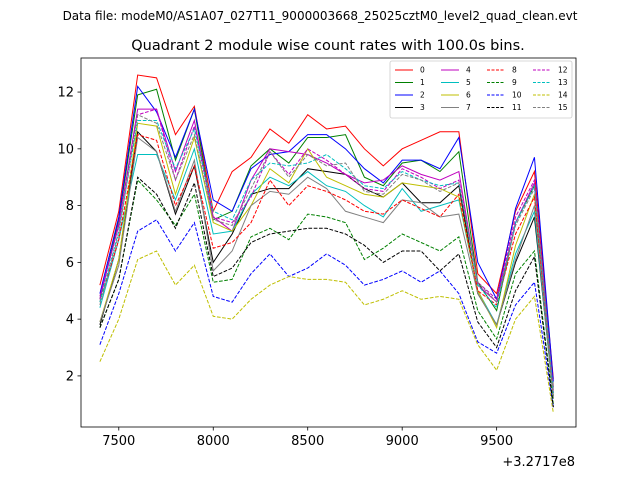 The height and width of the screenshot is (480, 640). Describe the element at coordinates (422, 95) in the screenshot. I see `legend-label-2: 2` at that location.